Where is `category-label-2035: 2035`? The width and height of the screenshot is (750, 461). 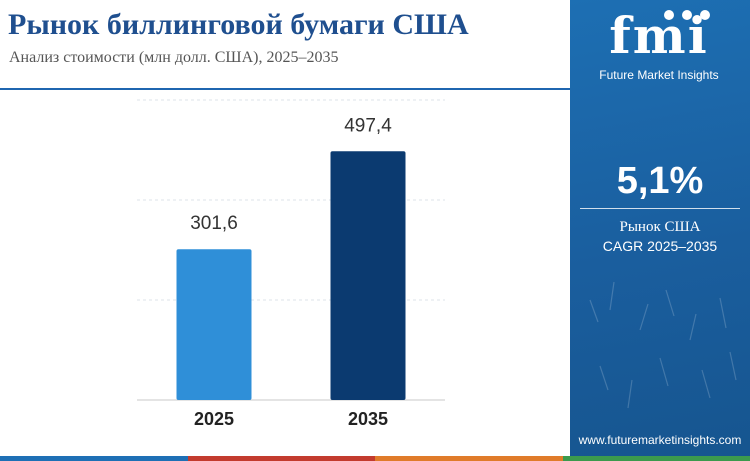
category-label-2035: 2035 is located at coordinates (368, 419).